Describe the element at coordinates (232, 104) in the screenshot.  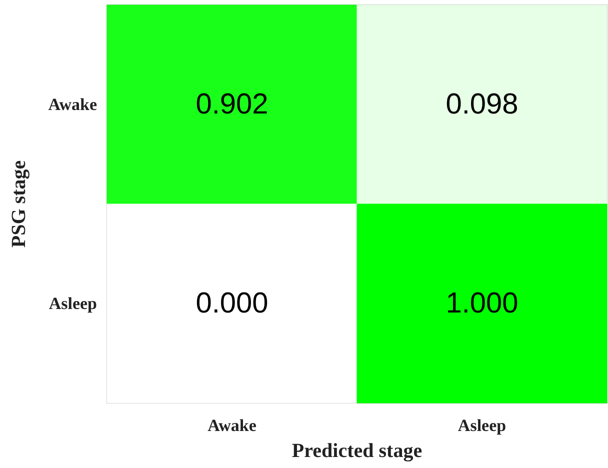
I see `data-label: 0.902` at that location.